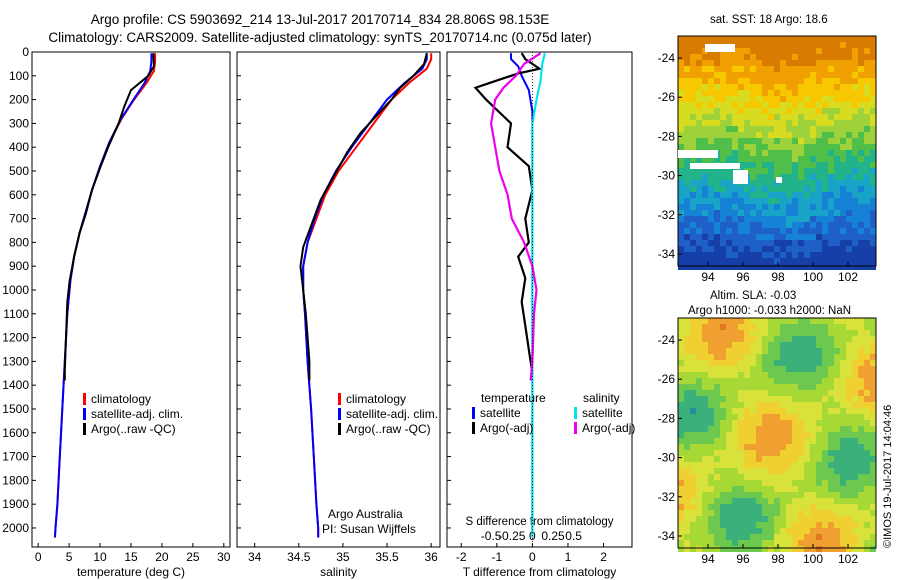 This screenshot has width=900, height=580. What do you see at coordinates (15, 504) in the screenshot?
I see `depth-tick-label: 1900` at bounding box center [15, 504].